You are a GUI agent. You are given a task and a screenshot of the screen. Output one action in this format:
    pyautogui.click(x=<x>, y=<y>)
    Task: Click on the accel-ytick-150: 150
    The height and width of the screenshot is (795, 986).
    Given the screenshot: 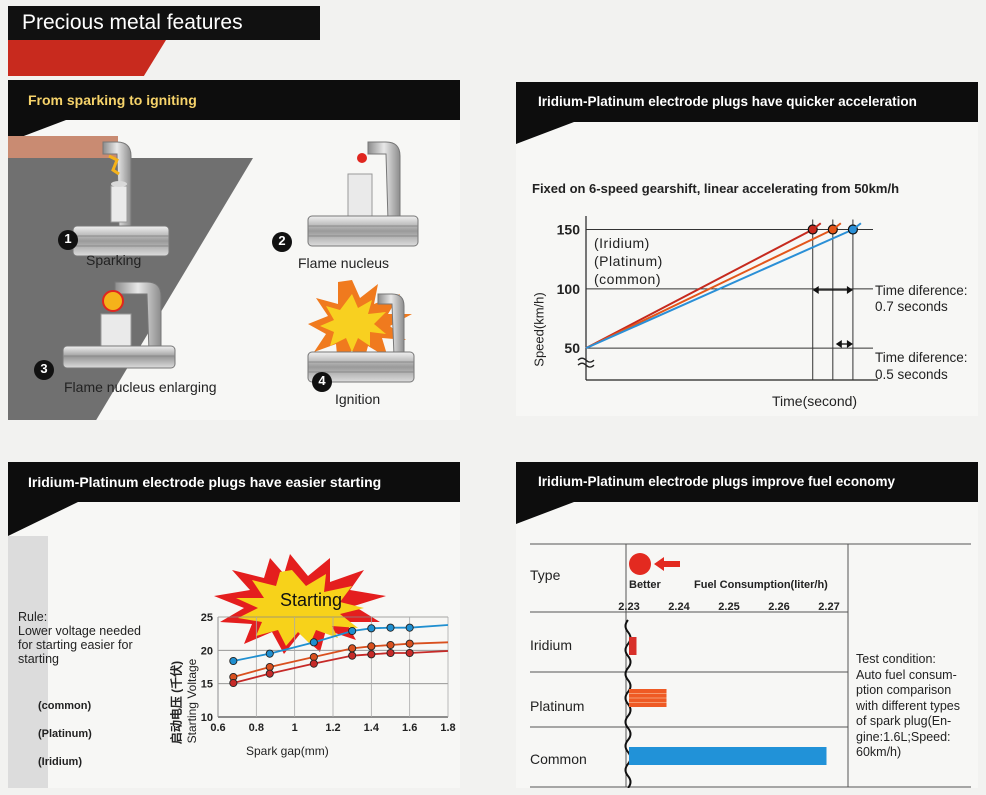 What is the action you would take?
    pyautogui.click(x=569, y=229)
    